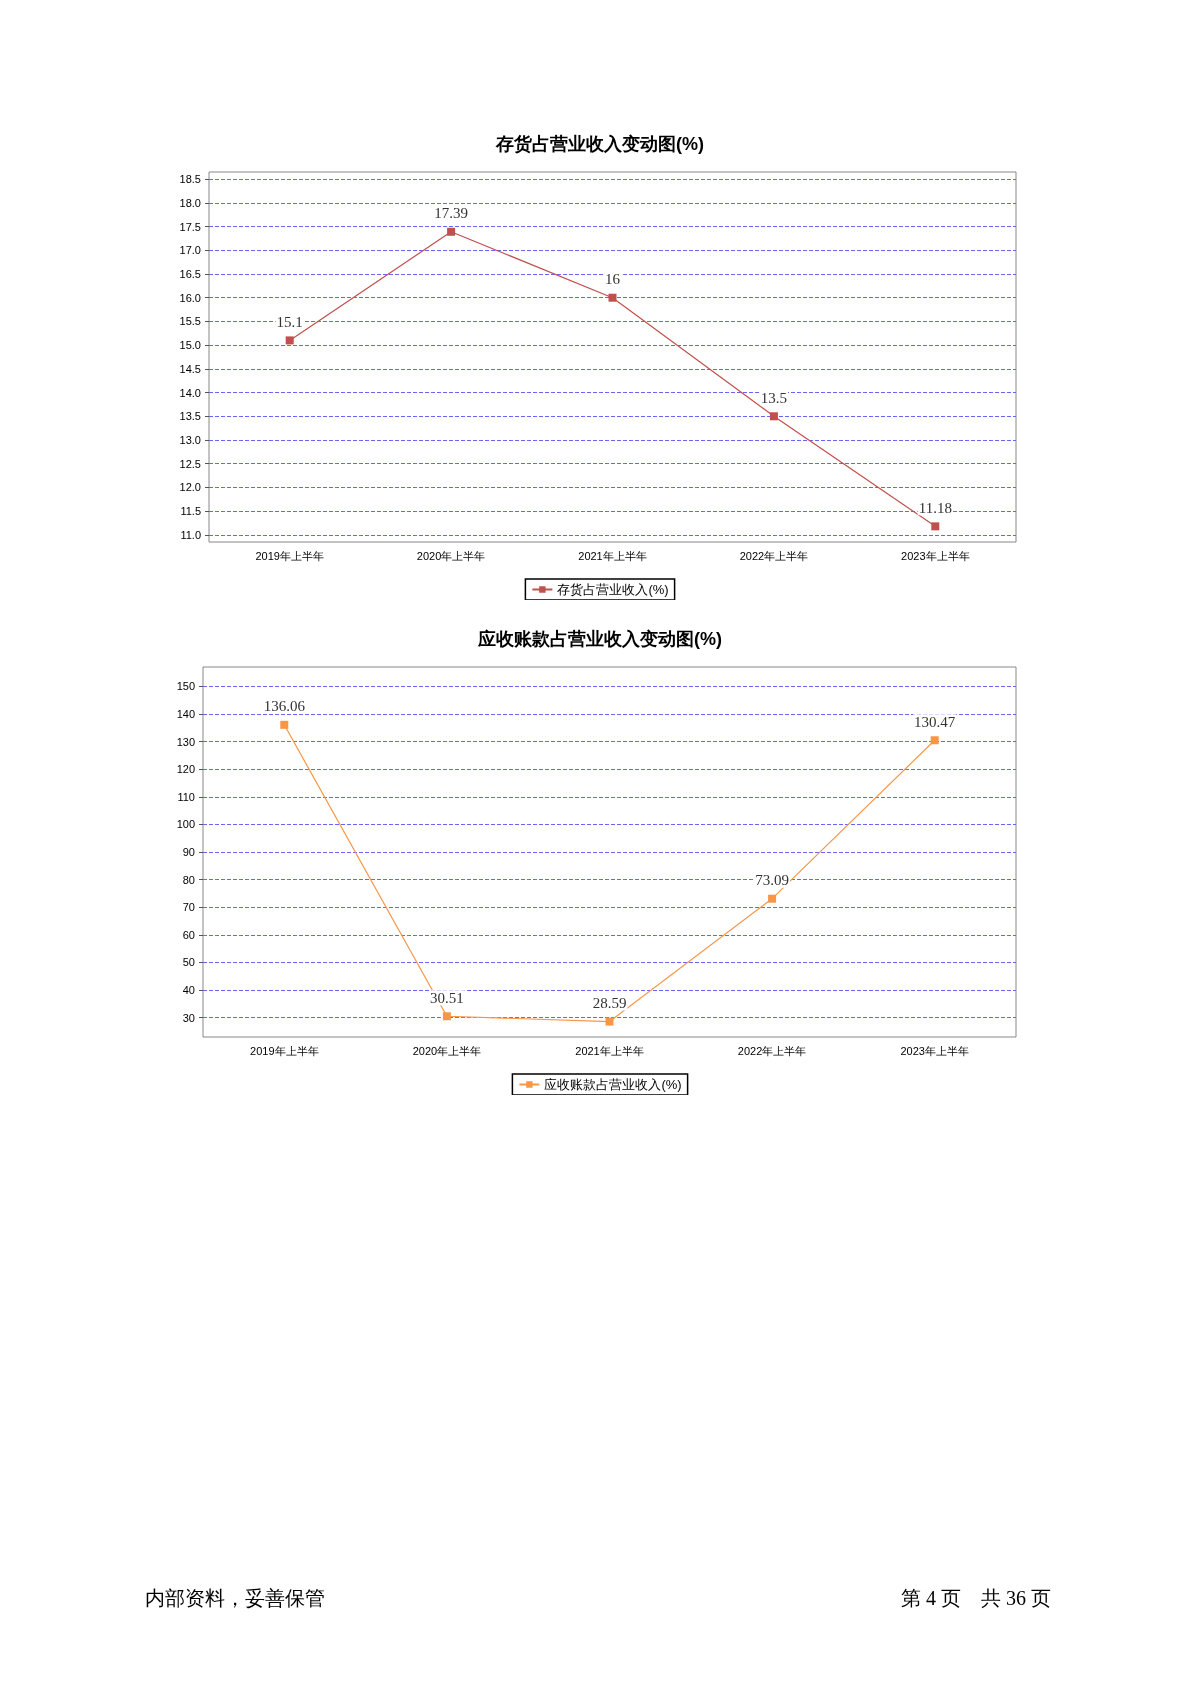  I want to click on y-tick-label: 16.0, so click(190, 297).